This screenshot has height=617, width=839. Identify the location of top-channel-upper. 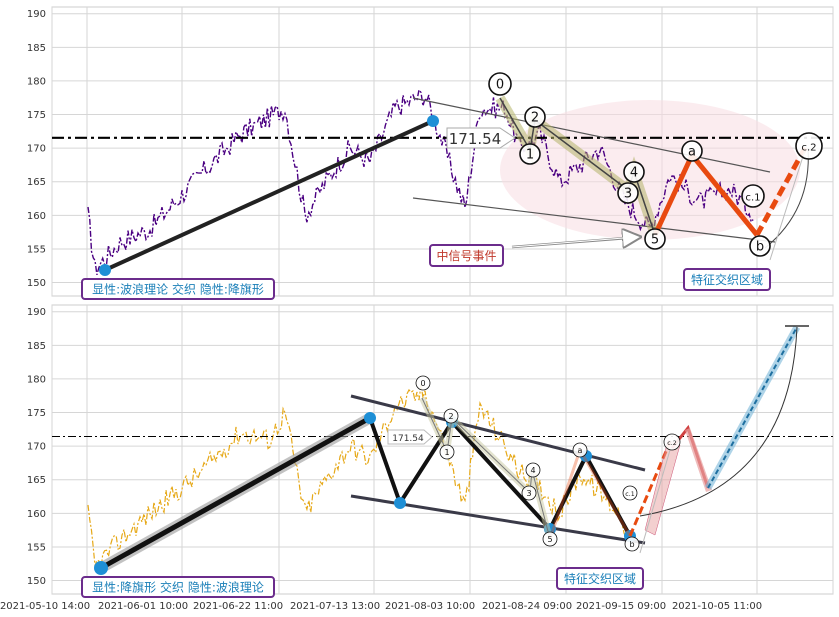
(591, 135).